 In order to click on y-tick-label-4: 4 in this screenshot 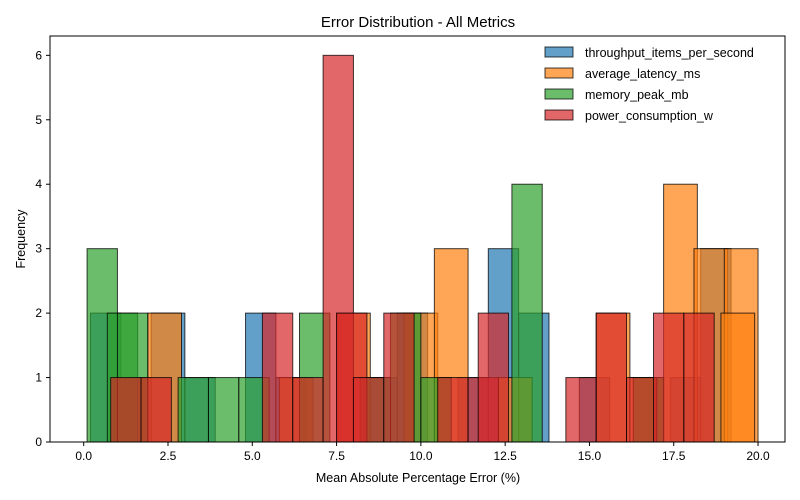, I will do `click(38, 184)`.